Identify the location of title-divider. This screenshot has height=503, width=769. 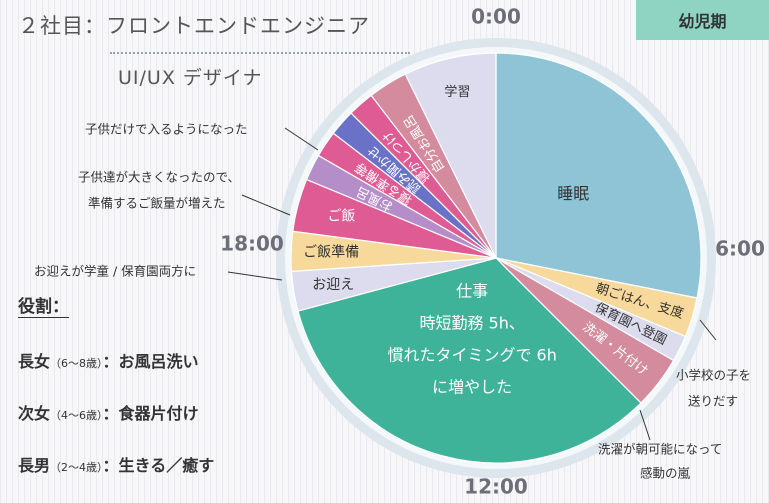
(260, 53).